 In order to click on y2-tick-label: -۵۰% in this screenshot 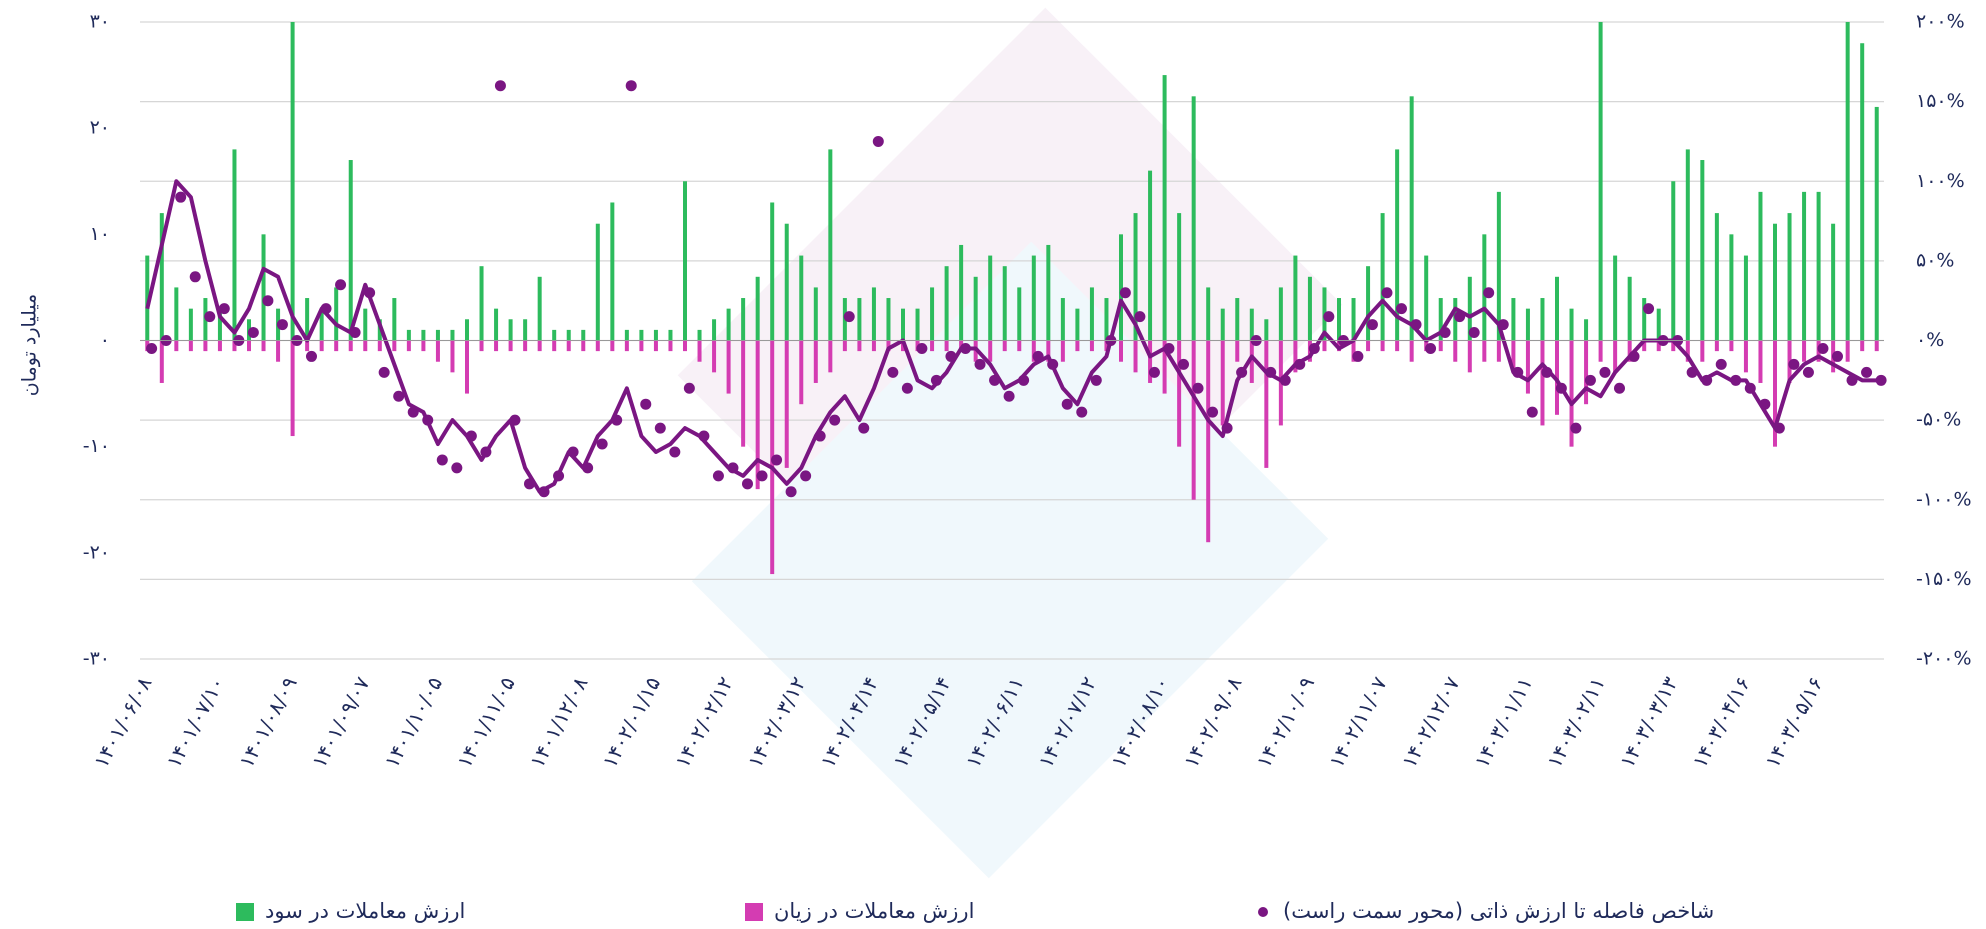, I will do `click(1938, 420)`.